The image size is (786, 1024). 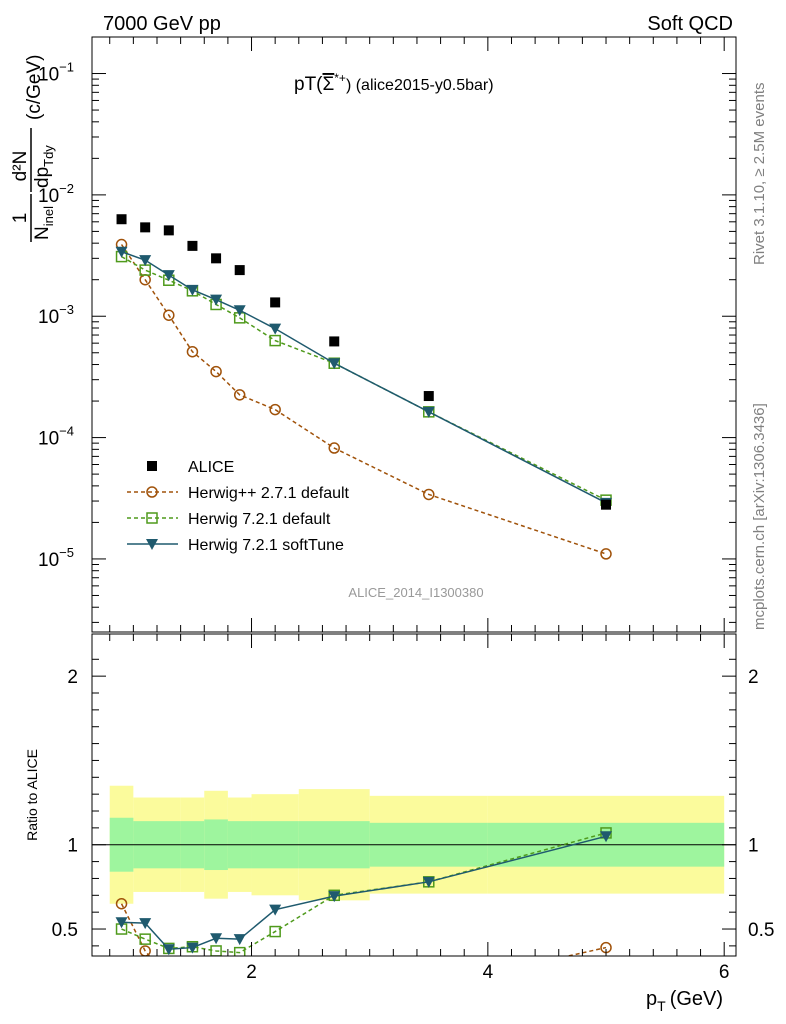 I want to click on ratio-line-softtune, so click(x=364, y=893).